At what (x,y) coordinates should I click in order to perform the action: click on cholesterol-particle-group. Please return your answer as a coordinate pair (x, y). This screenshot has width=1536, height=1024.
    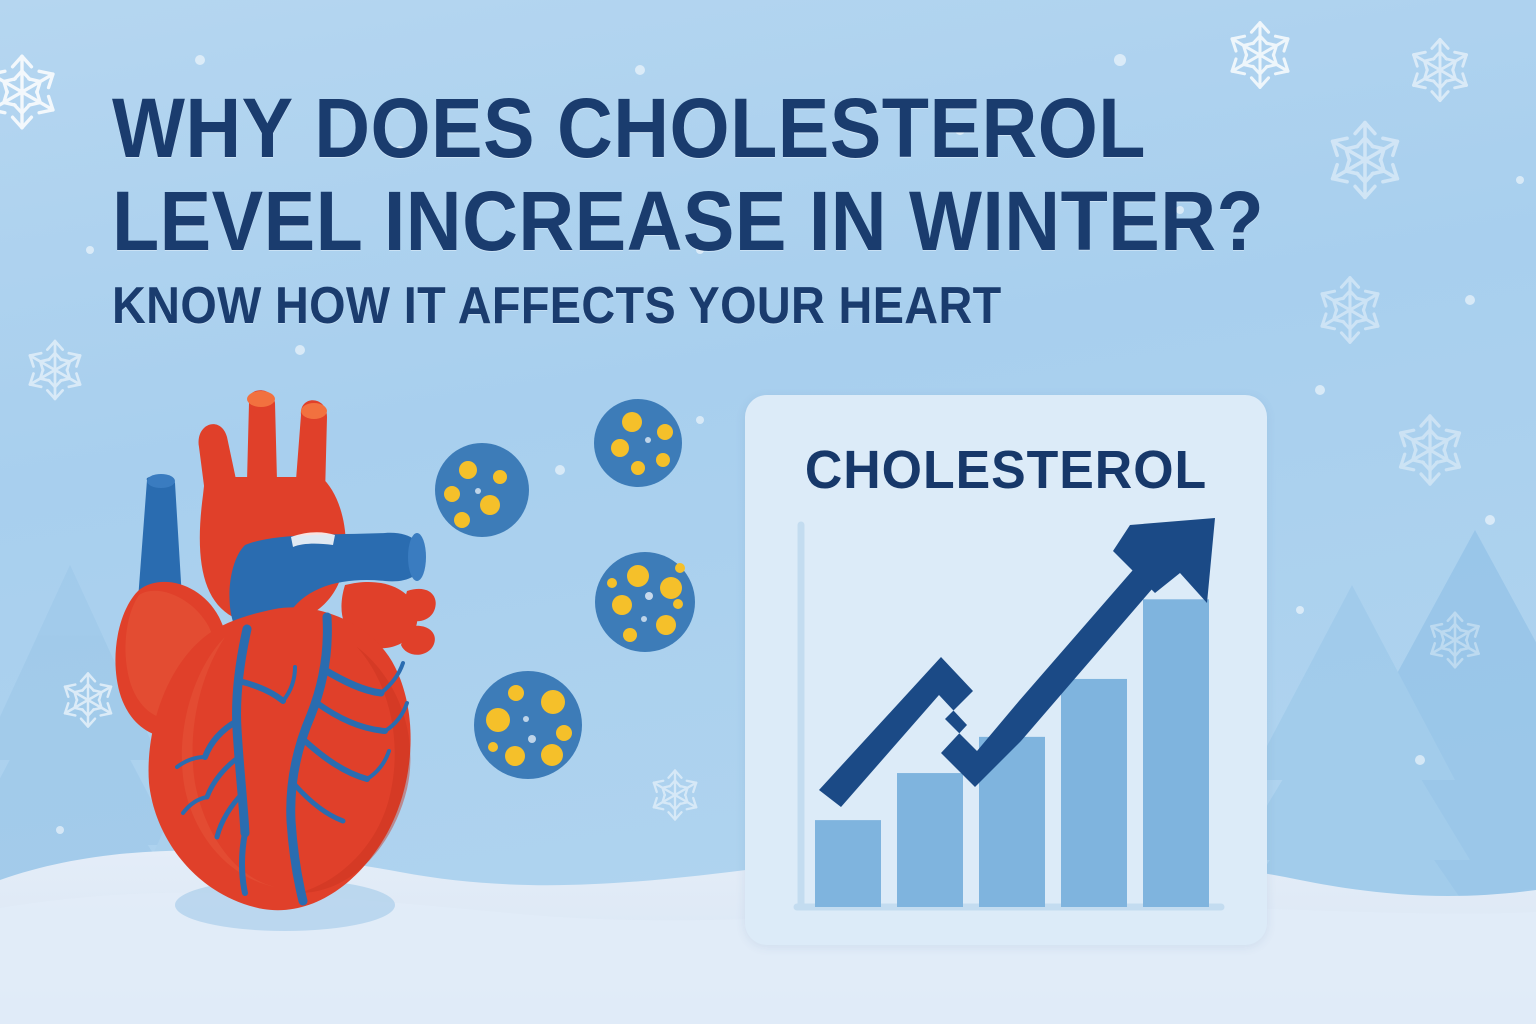
    Looking at the image, I should click on (580, 600).